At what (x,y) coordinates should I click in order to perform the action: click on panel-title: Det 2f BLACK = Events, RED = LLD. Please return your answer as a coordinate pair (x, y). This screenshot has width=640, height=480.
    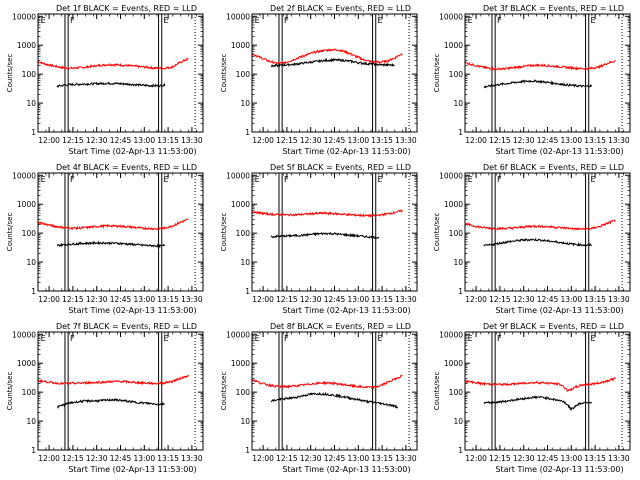
    Looking at the image, I should click on (340, 8).